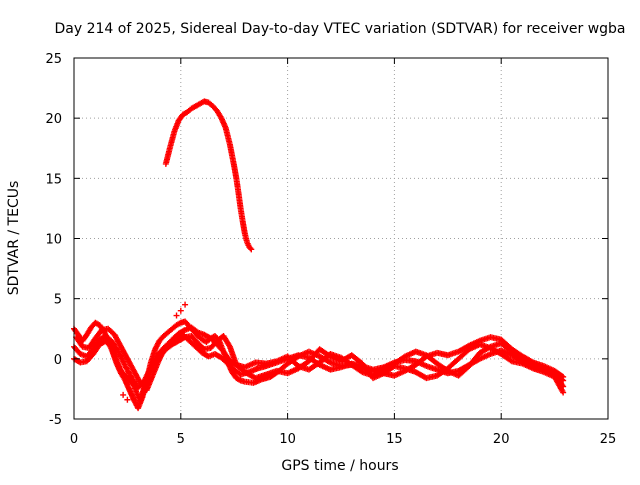 The width and height of the screenshot is (640, 485). I want to click on y-tick-label: 25, so click(53, 59).